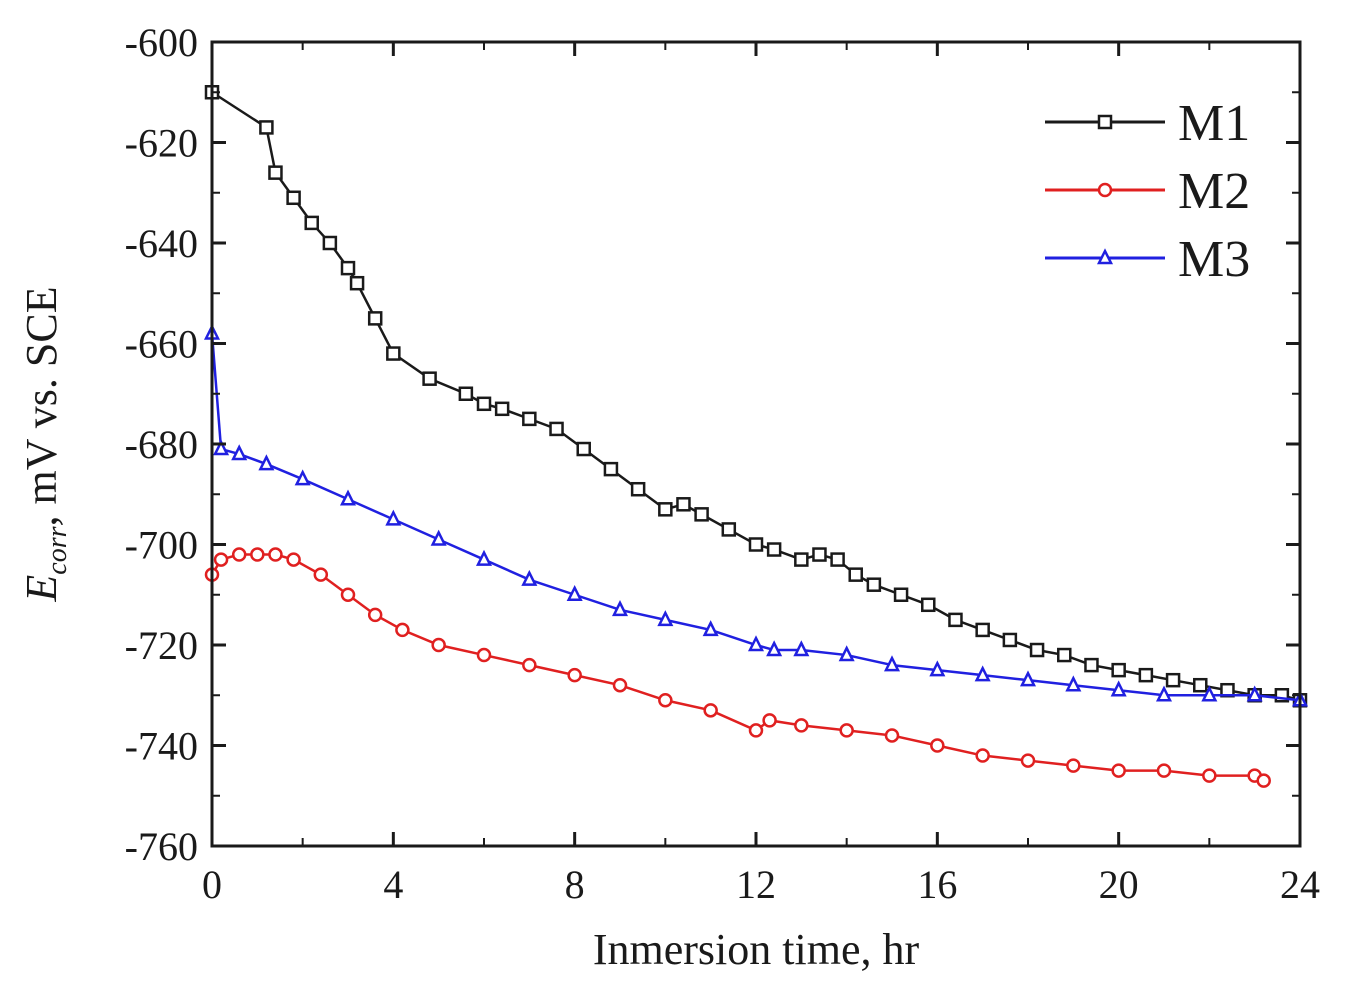 The height and width of the screenshot is (997, 1347). Describe the element at coordinates (1214, 259) in the screenshot. I see `legend-label: M3` at that location.